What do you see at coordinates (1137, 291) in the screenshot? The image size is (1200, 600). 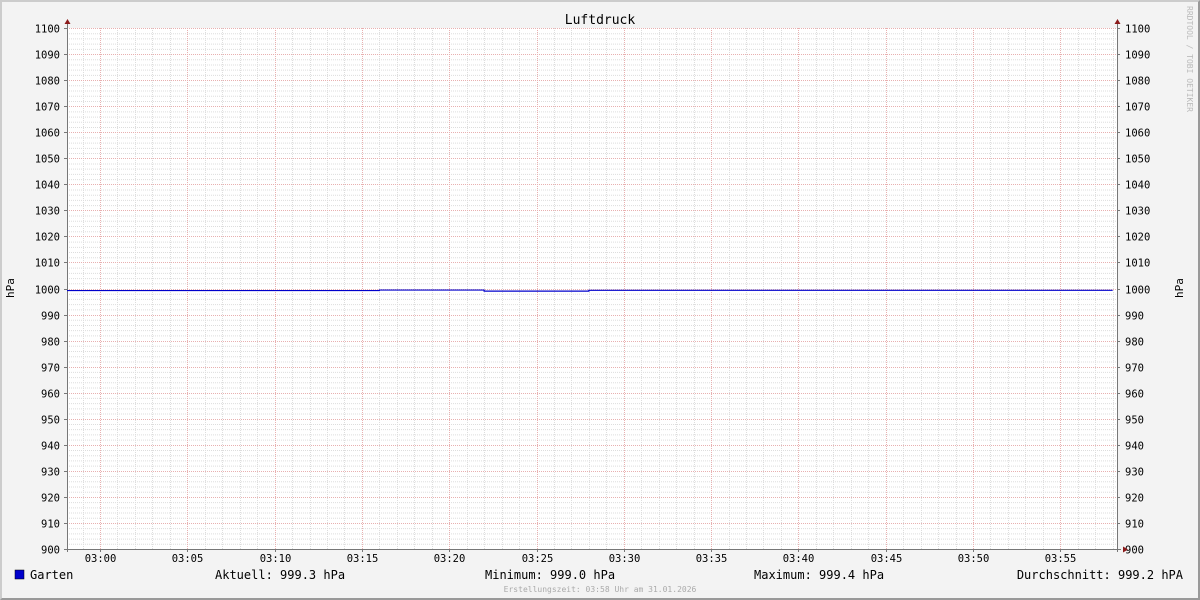 I see `y-tick-label-right: 1000` at bounding box center [1137, 291].